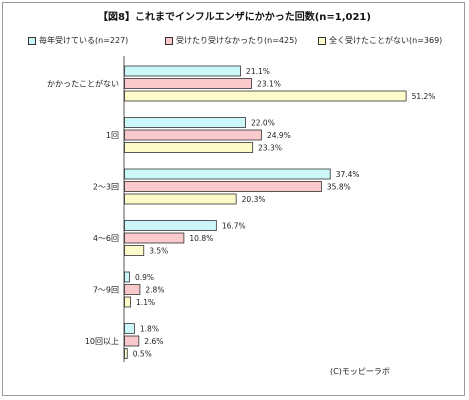 This screenshot has width=469, height=400. I want to click on legend-label-1: 毎年受けている(n=227), so click(84, 40).